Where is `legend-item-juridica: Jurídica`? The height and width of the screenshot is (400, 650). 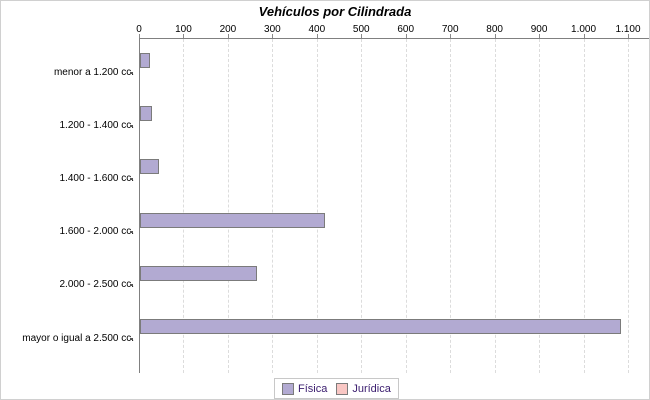 legend-item-juridica: Jurídica is located at coordinates (363, 388).